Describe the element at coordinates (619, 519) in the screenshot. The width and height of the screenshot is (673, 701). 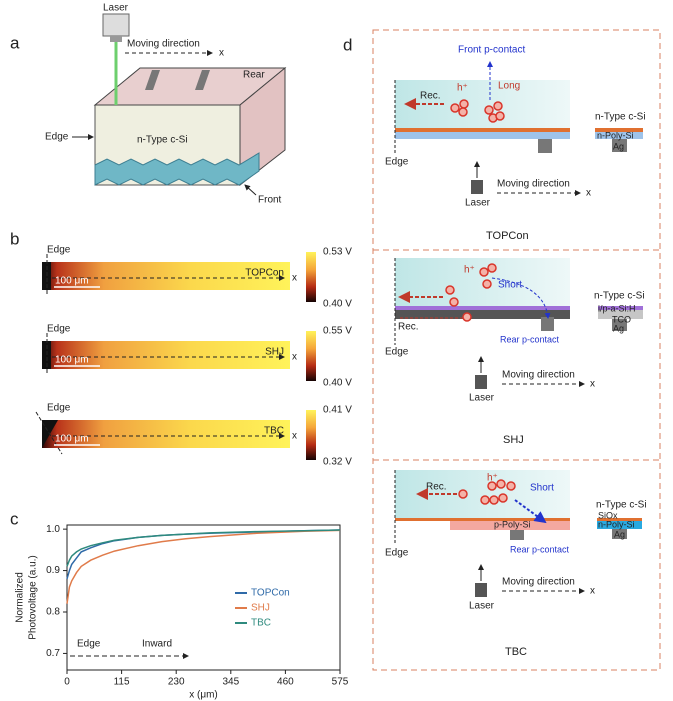
I see `oxide-layer` at that location.